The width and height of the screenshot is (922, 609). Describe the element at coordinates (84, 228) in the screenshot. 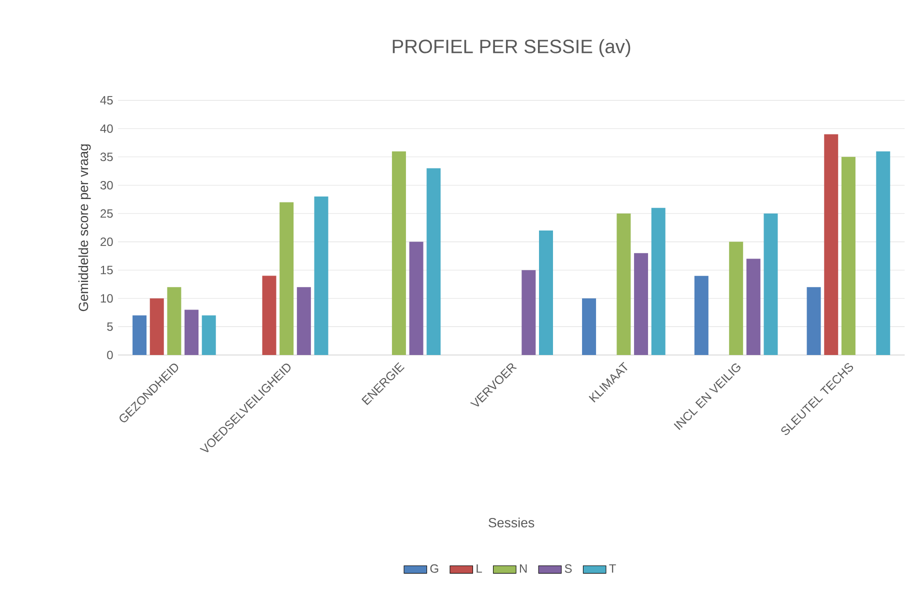

I see `y-axis-title: Gemiddelde score per vraag` at that location.